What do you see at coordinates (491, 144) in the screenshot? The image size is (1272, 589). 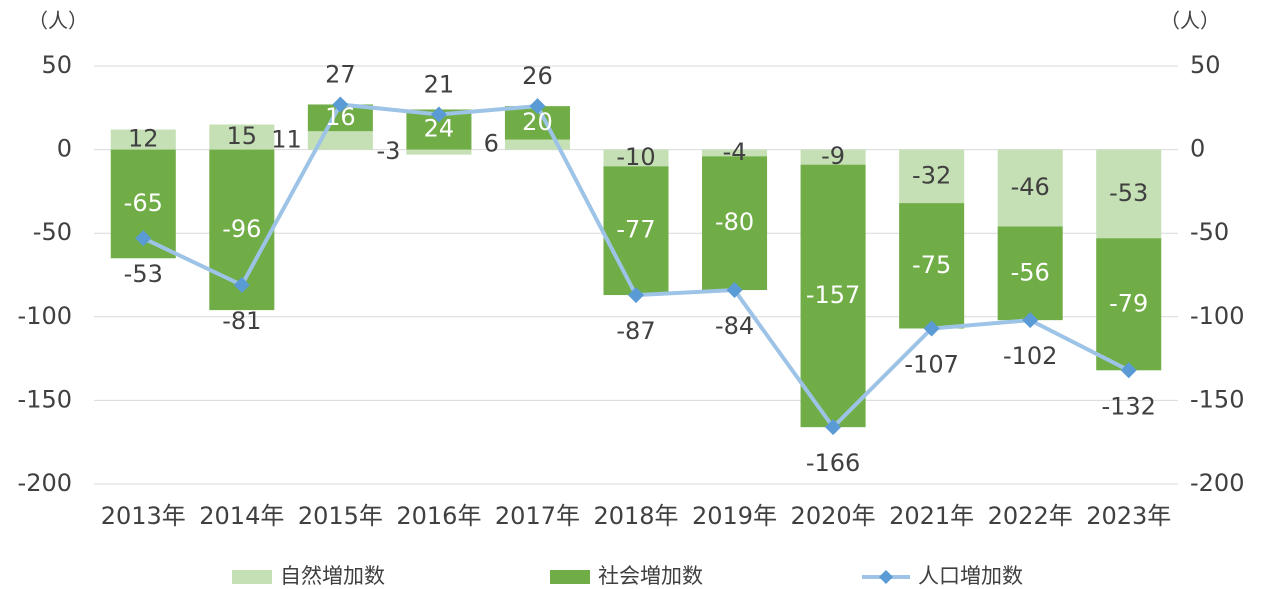 I see `data-label: 6` at bounding box center [491, 144].